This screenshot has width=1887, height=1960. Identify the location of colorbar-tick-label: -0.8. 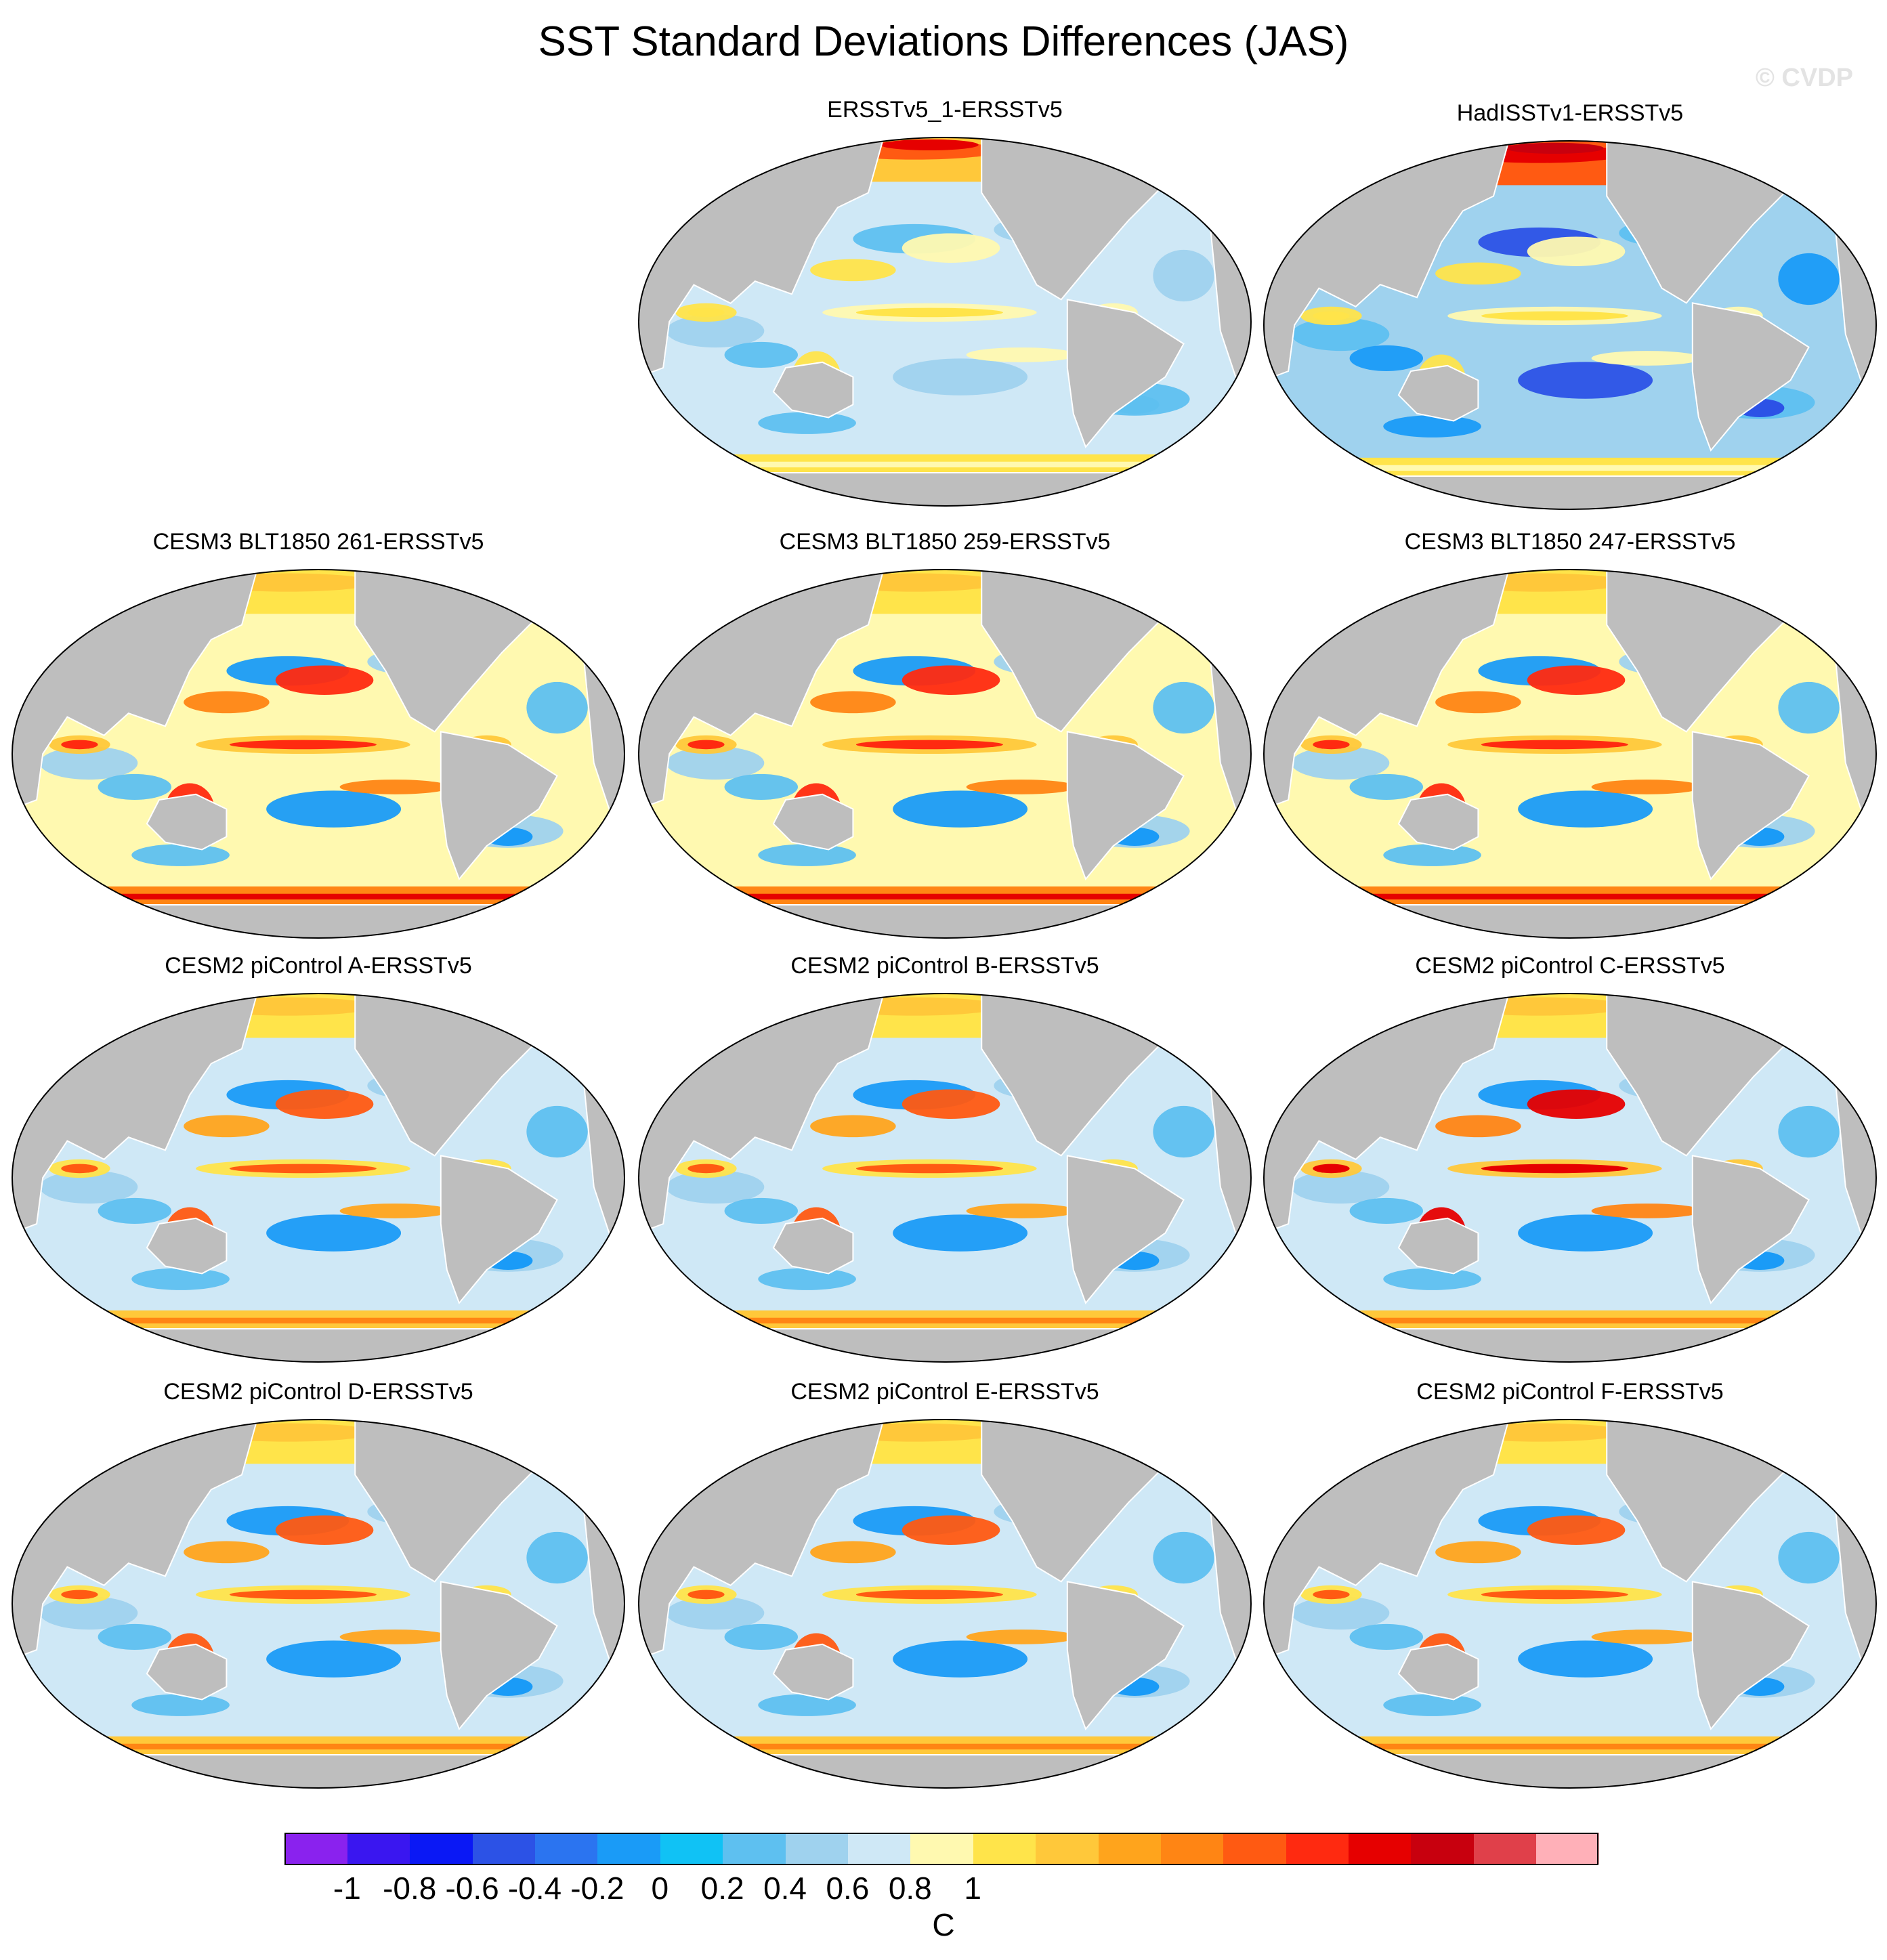
(410, 1888).